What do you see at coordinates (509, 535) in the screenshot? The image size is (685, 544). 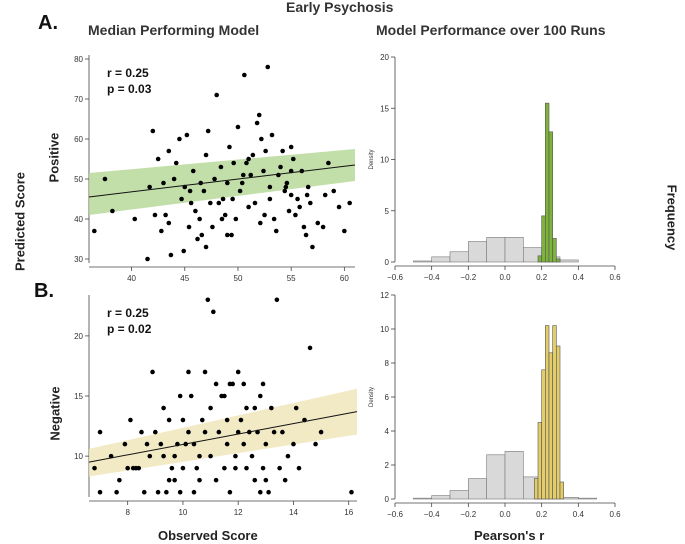 I see `hist-xlabel: Pearson's r` at bounding box center [509, 535].